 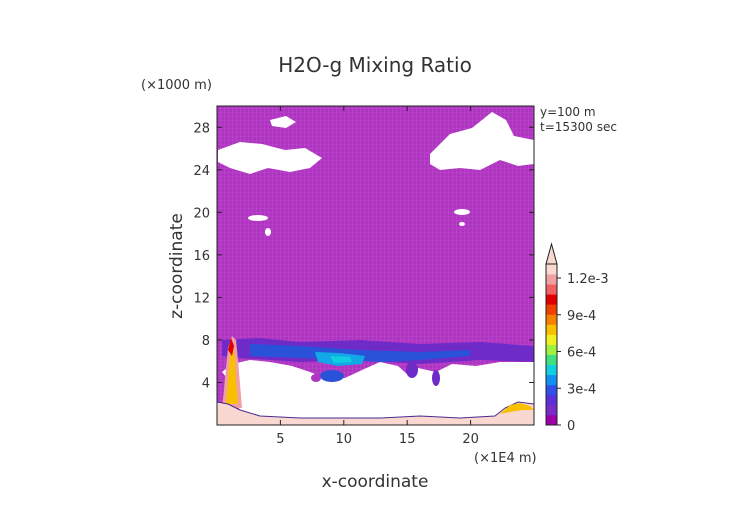 What do you see at coordinates (581, 316) in the screenshot?
I see `colorbar-tick-label: 9e-4` at bounding box center [581, 316].